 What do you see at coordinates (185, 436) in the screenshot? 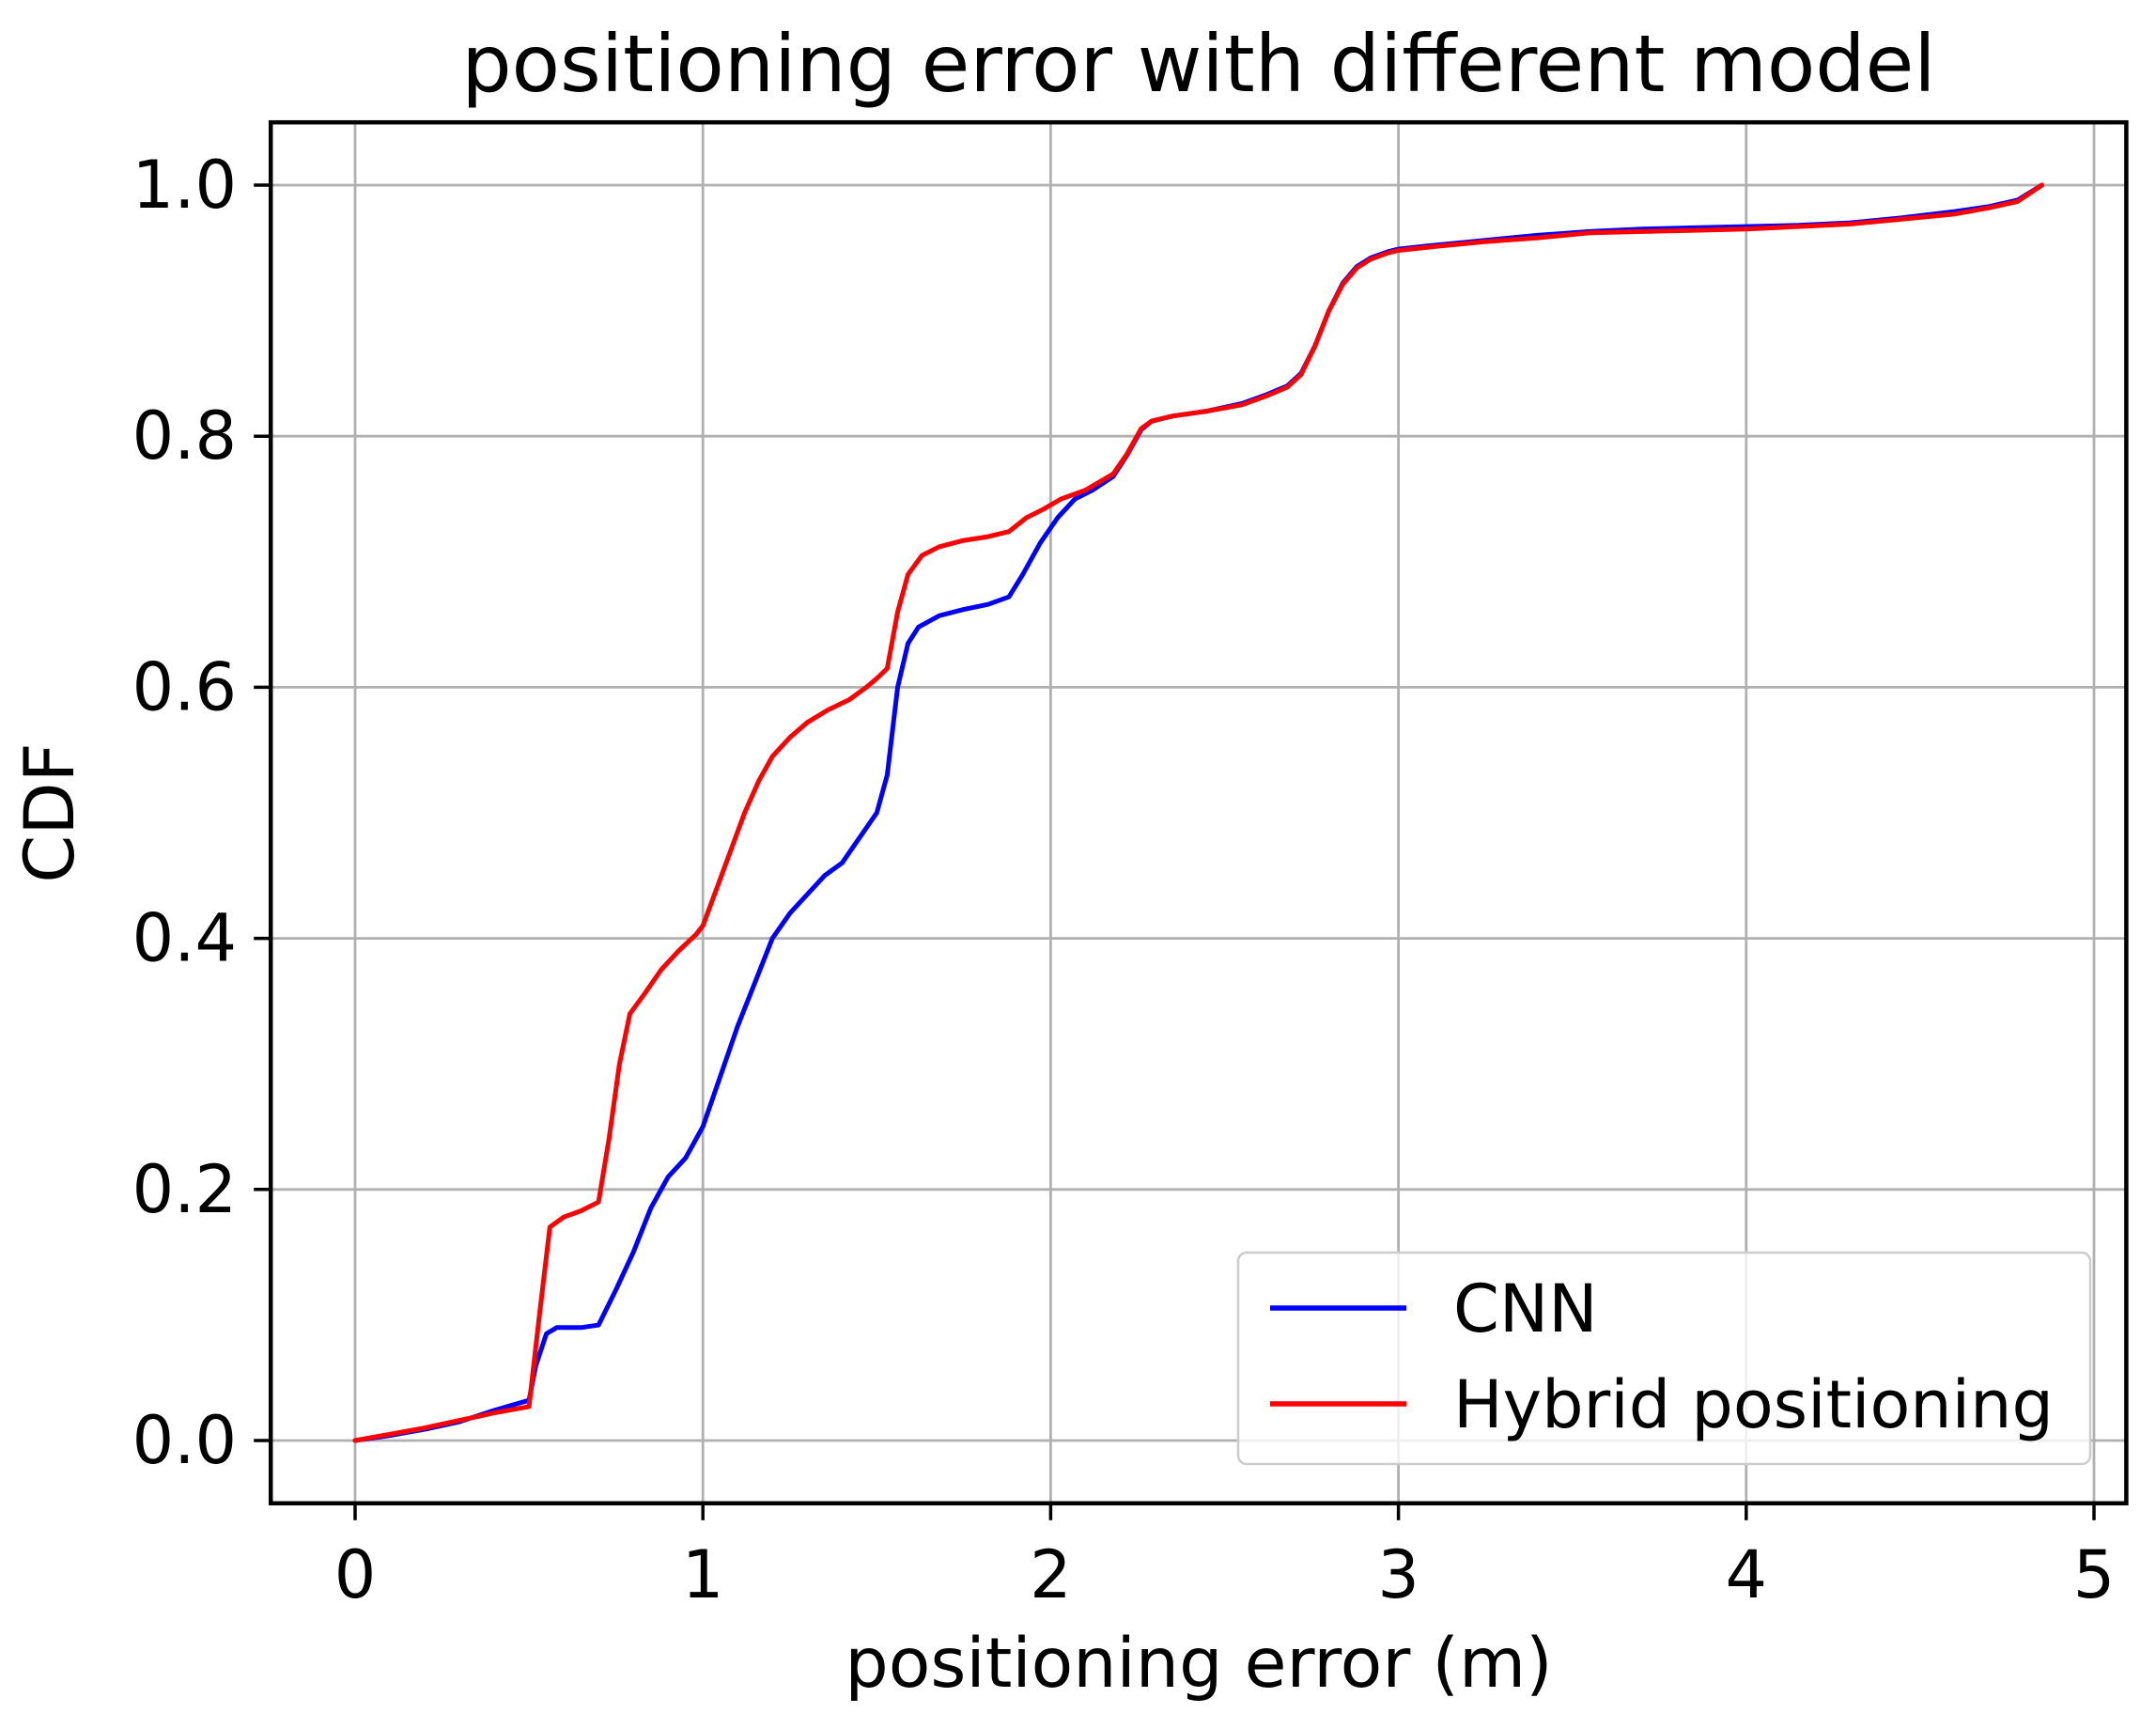
I see `y-tick-label-0.8: 0.8` at bounding box center [185, 436].